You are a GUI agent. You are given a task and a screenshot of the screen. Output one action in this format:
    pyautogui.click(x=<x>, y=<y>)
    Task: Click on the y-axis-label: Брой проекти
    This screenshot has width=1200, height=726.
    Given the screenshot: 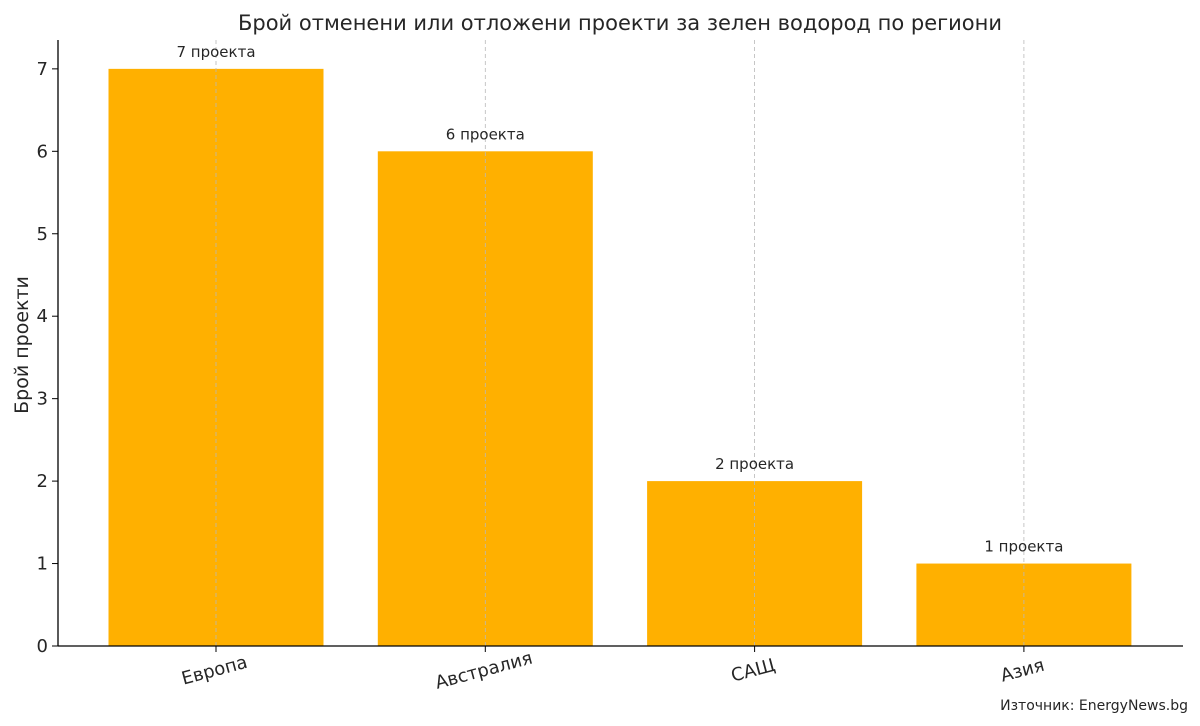 What is the action you would take?
    pyautogui.click(x=22, y=345)
    